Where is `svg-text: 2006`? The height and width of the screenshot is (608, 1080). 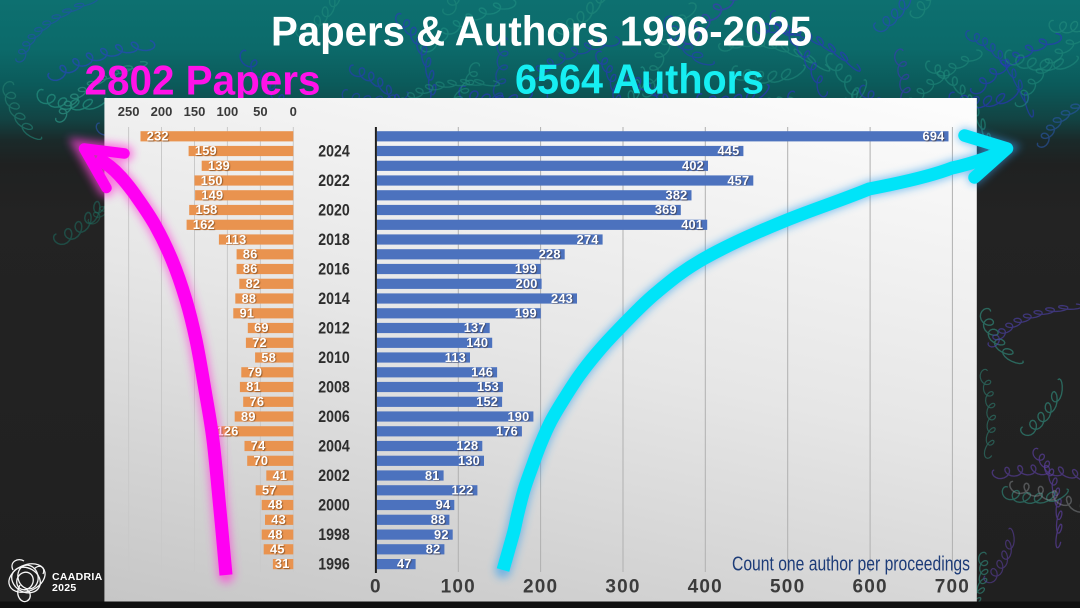 svg-text: 2006 is located at coordinates (334, 417).